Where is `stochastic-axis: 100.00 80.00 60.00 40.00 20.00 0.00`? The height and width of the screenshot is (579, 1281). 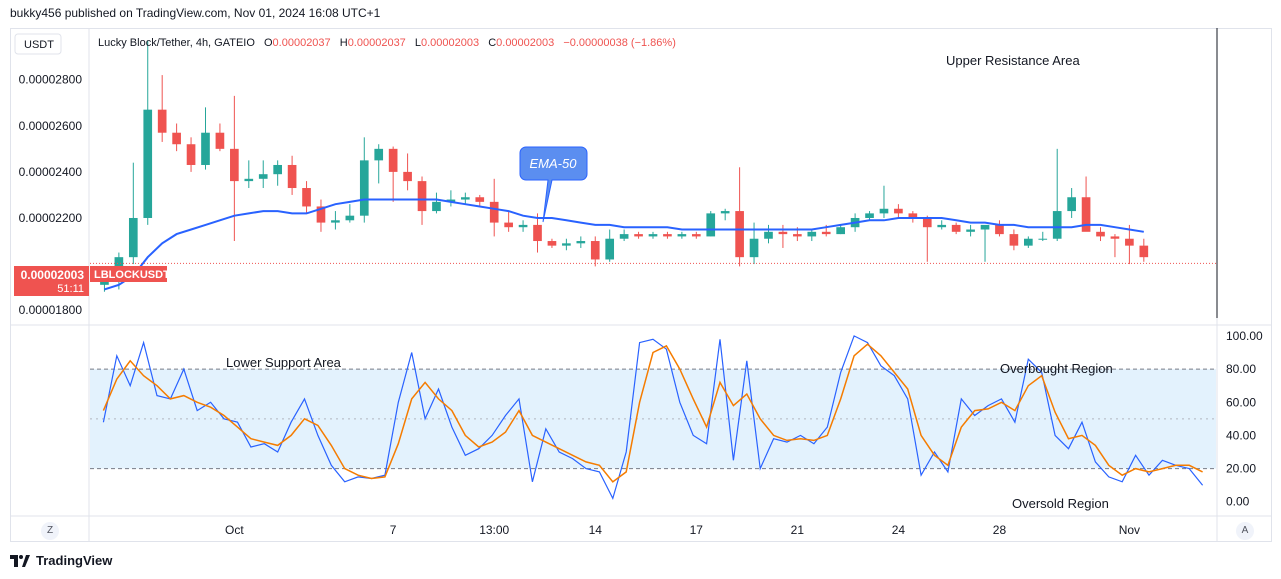 stochastic-axis: 100.00 80.00 60.00 40.00 20.00 0.00 is located at coordinates (1244, 419).